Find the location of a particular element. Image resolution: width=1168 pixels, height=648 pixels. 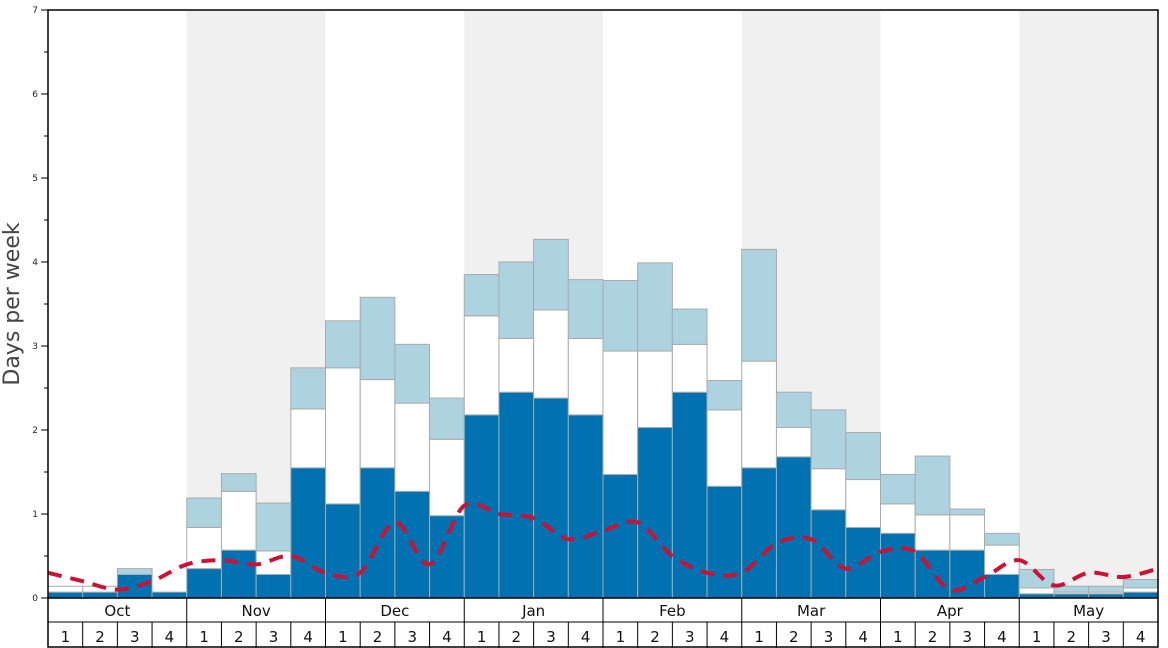

month-label: Mar is located at coordinates (811, 611).